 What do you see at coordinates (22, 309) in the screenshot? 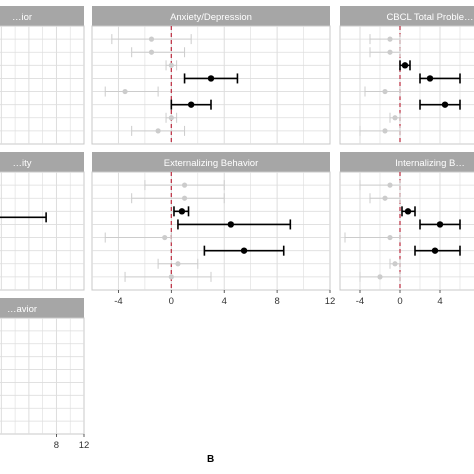
I see `facet-title: …avior` at bounding box center [22, 309].